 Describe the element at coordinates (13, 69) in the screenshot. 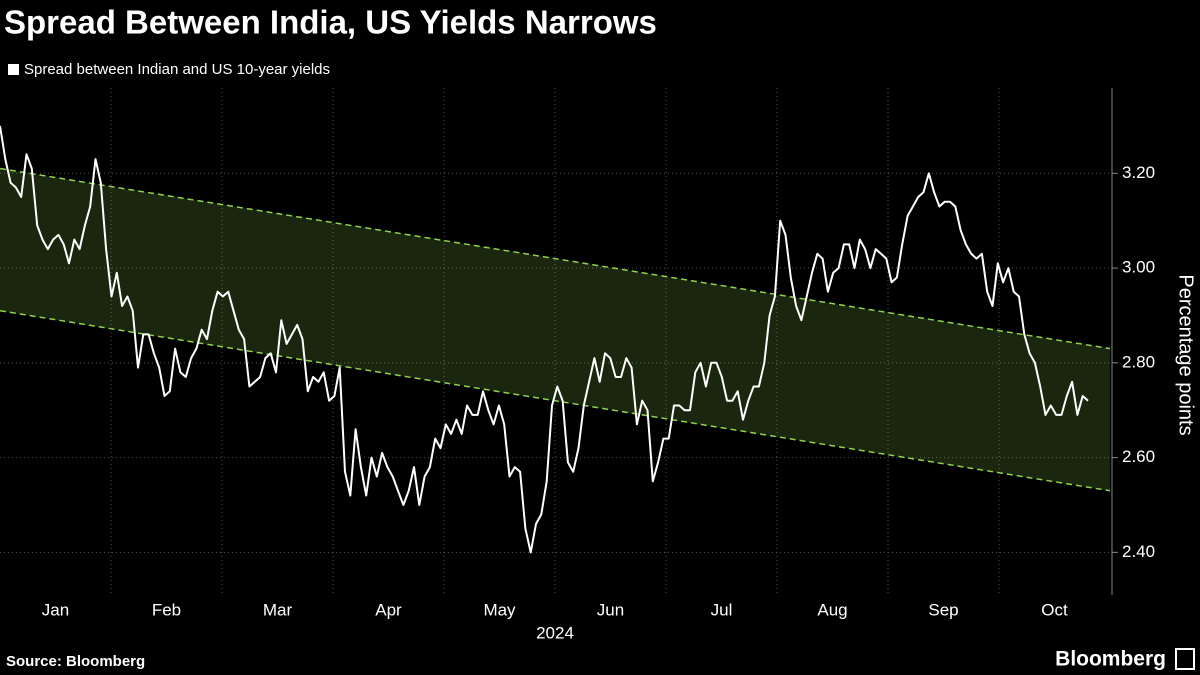

I see `legend-swatch` at that location.